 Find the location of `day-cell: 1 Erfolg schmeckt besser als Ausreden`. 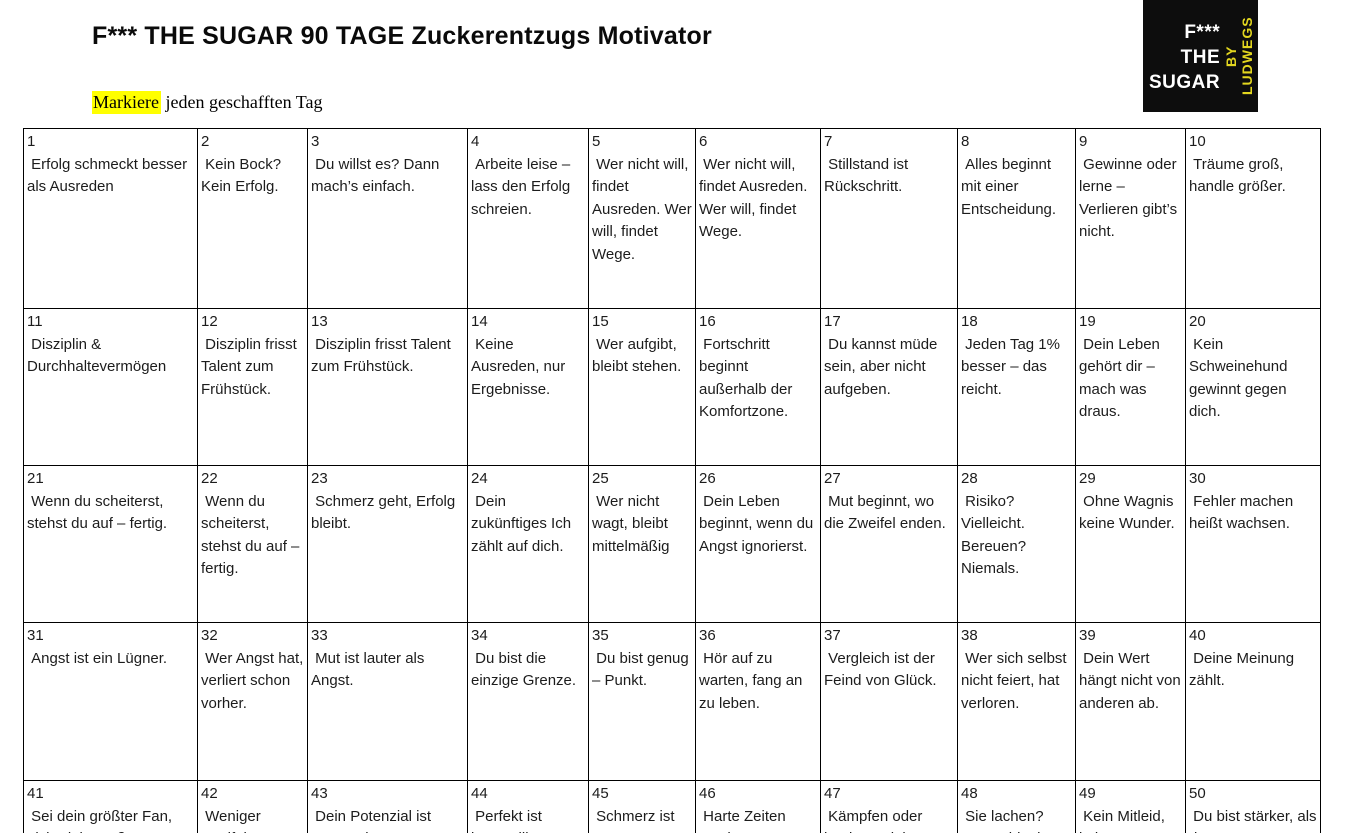

day-cell: 1 Erfolg schmeckt besser als Ausreden is located at coordinates (110, 218).